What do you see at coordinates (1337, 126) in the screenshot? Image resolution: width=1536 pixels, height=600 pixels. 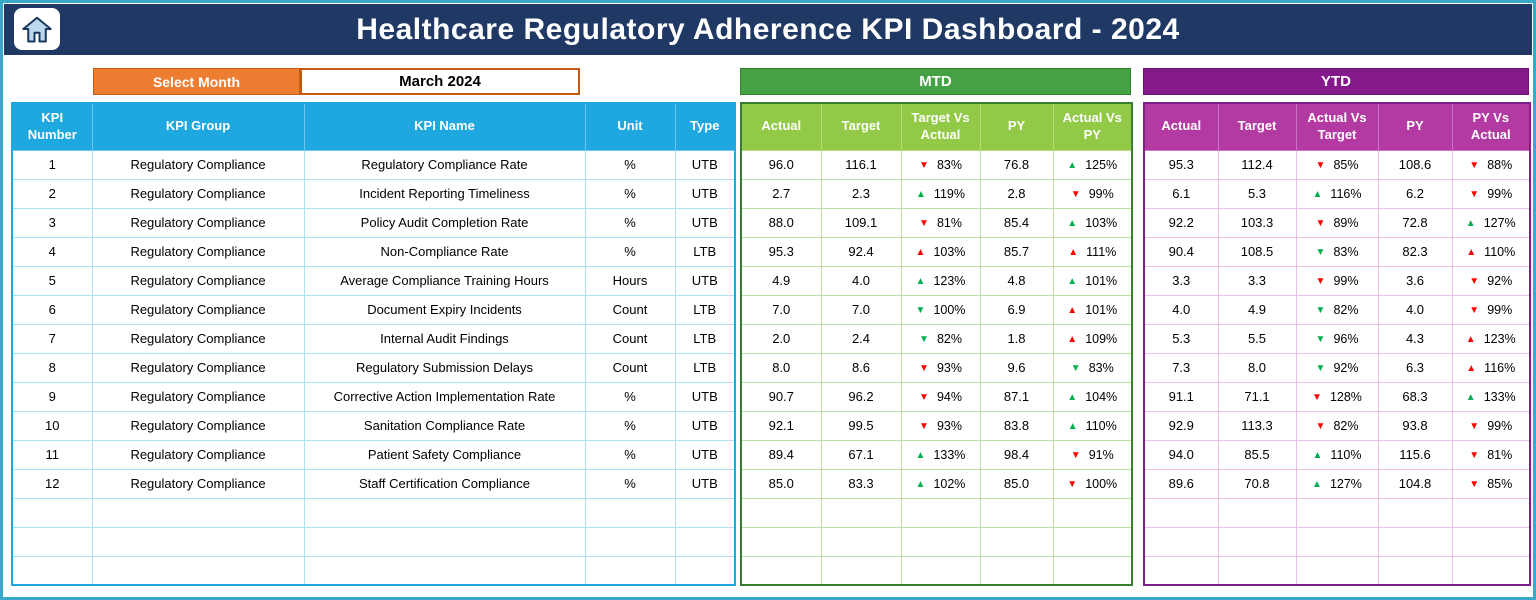 I see `col-header-ytd-actual-vs-target: Actual Vs Target` at bounding box center [1337, 126].